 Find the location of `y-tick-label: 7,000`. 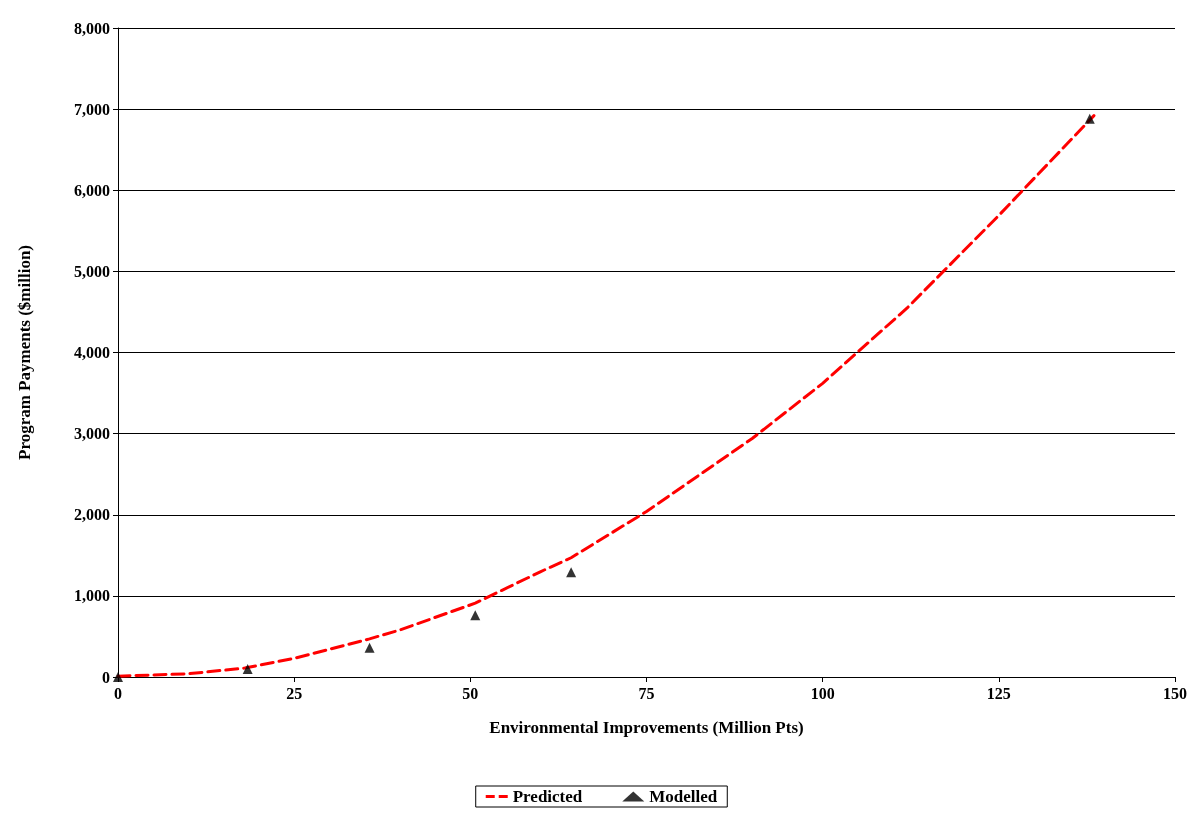

y-tick-label: 7,000 is located at coordinates (92, 109).